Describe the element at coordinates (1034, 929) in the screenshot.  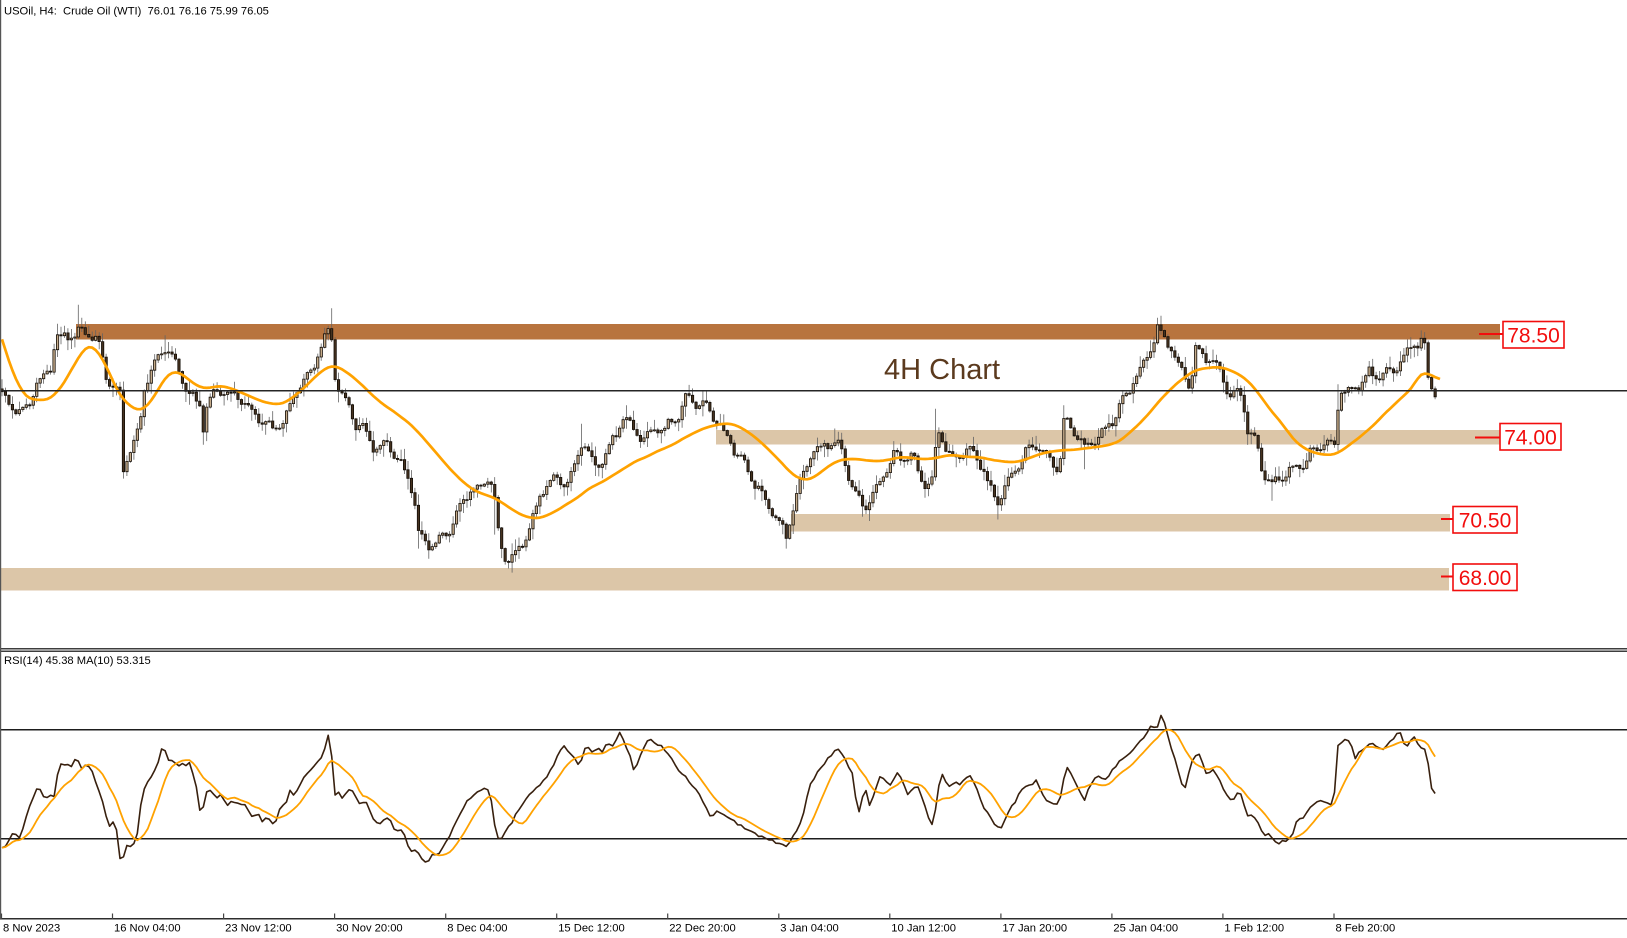
I see `svg-text: 17 Jan 20:00` at that location.